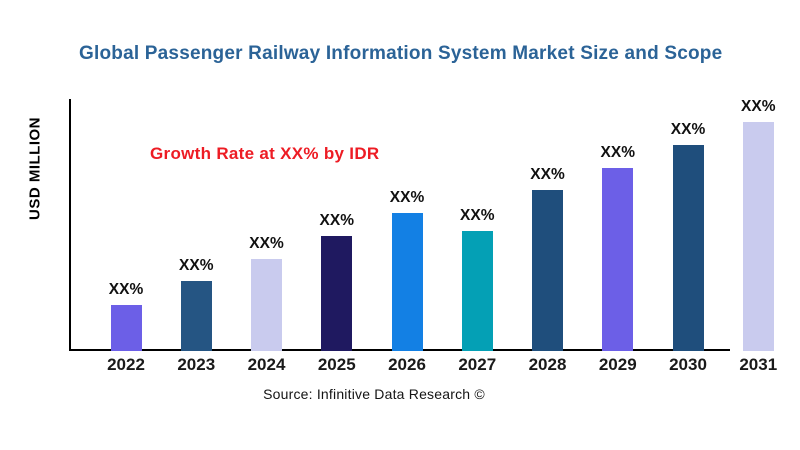 The height and width of the screenshot is (450, 800). Describe the element at coordinates (688, 248) in the screenshot. I see `bar-2030` at that location.